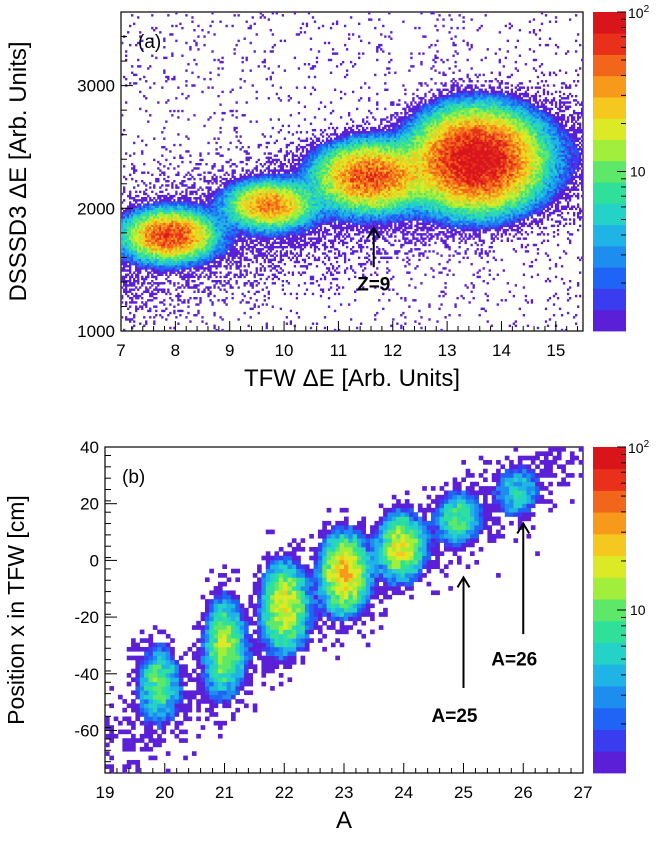 The height and width of the screenshot is (842, 659). Describe the element at coordinates (89, 504) in the screenshot. I see `y-tick-label: 20` at that location.